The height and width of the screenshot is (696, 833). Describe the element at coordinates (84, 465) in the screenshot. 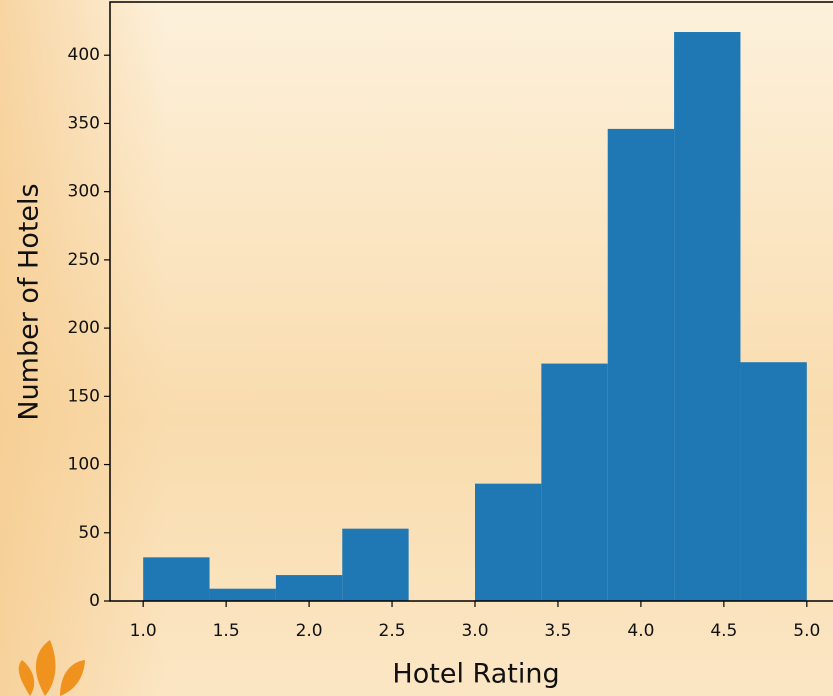

I see `y-tick-label: 100` at that location.